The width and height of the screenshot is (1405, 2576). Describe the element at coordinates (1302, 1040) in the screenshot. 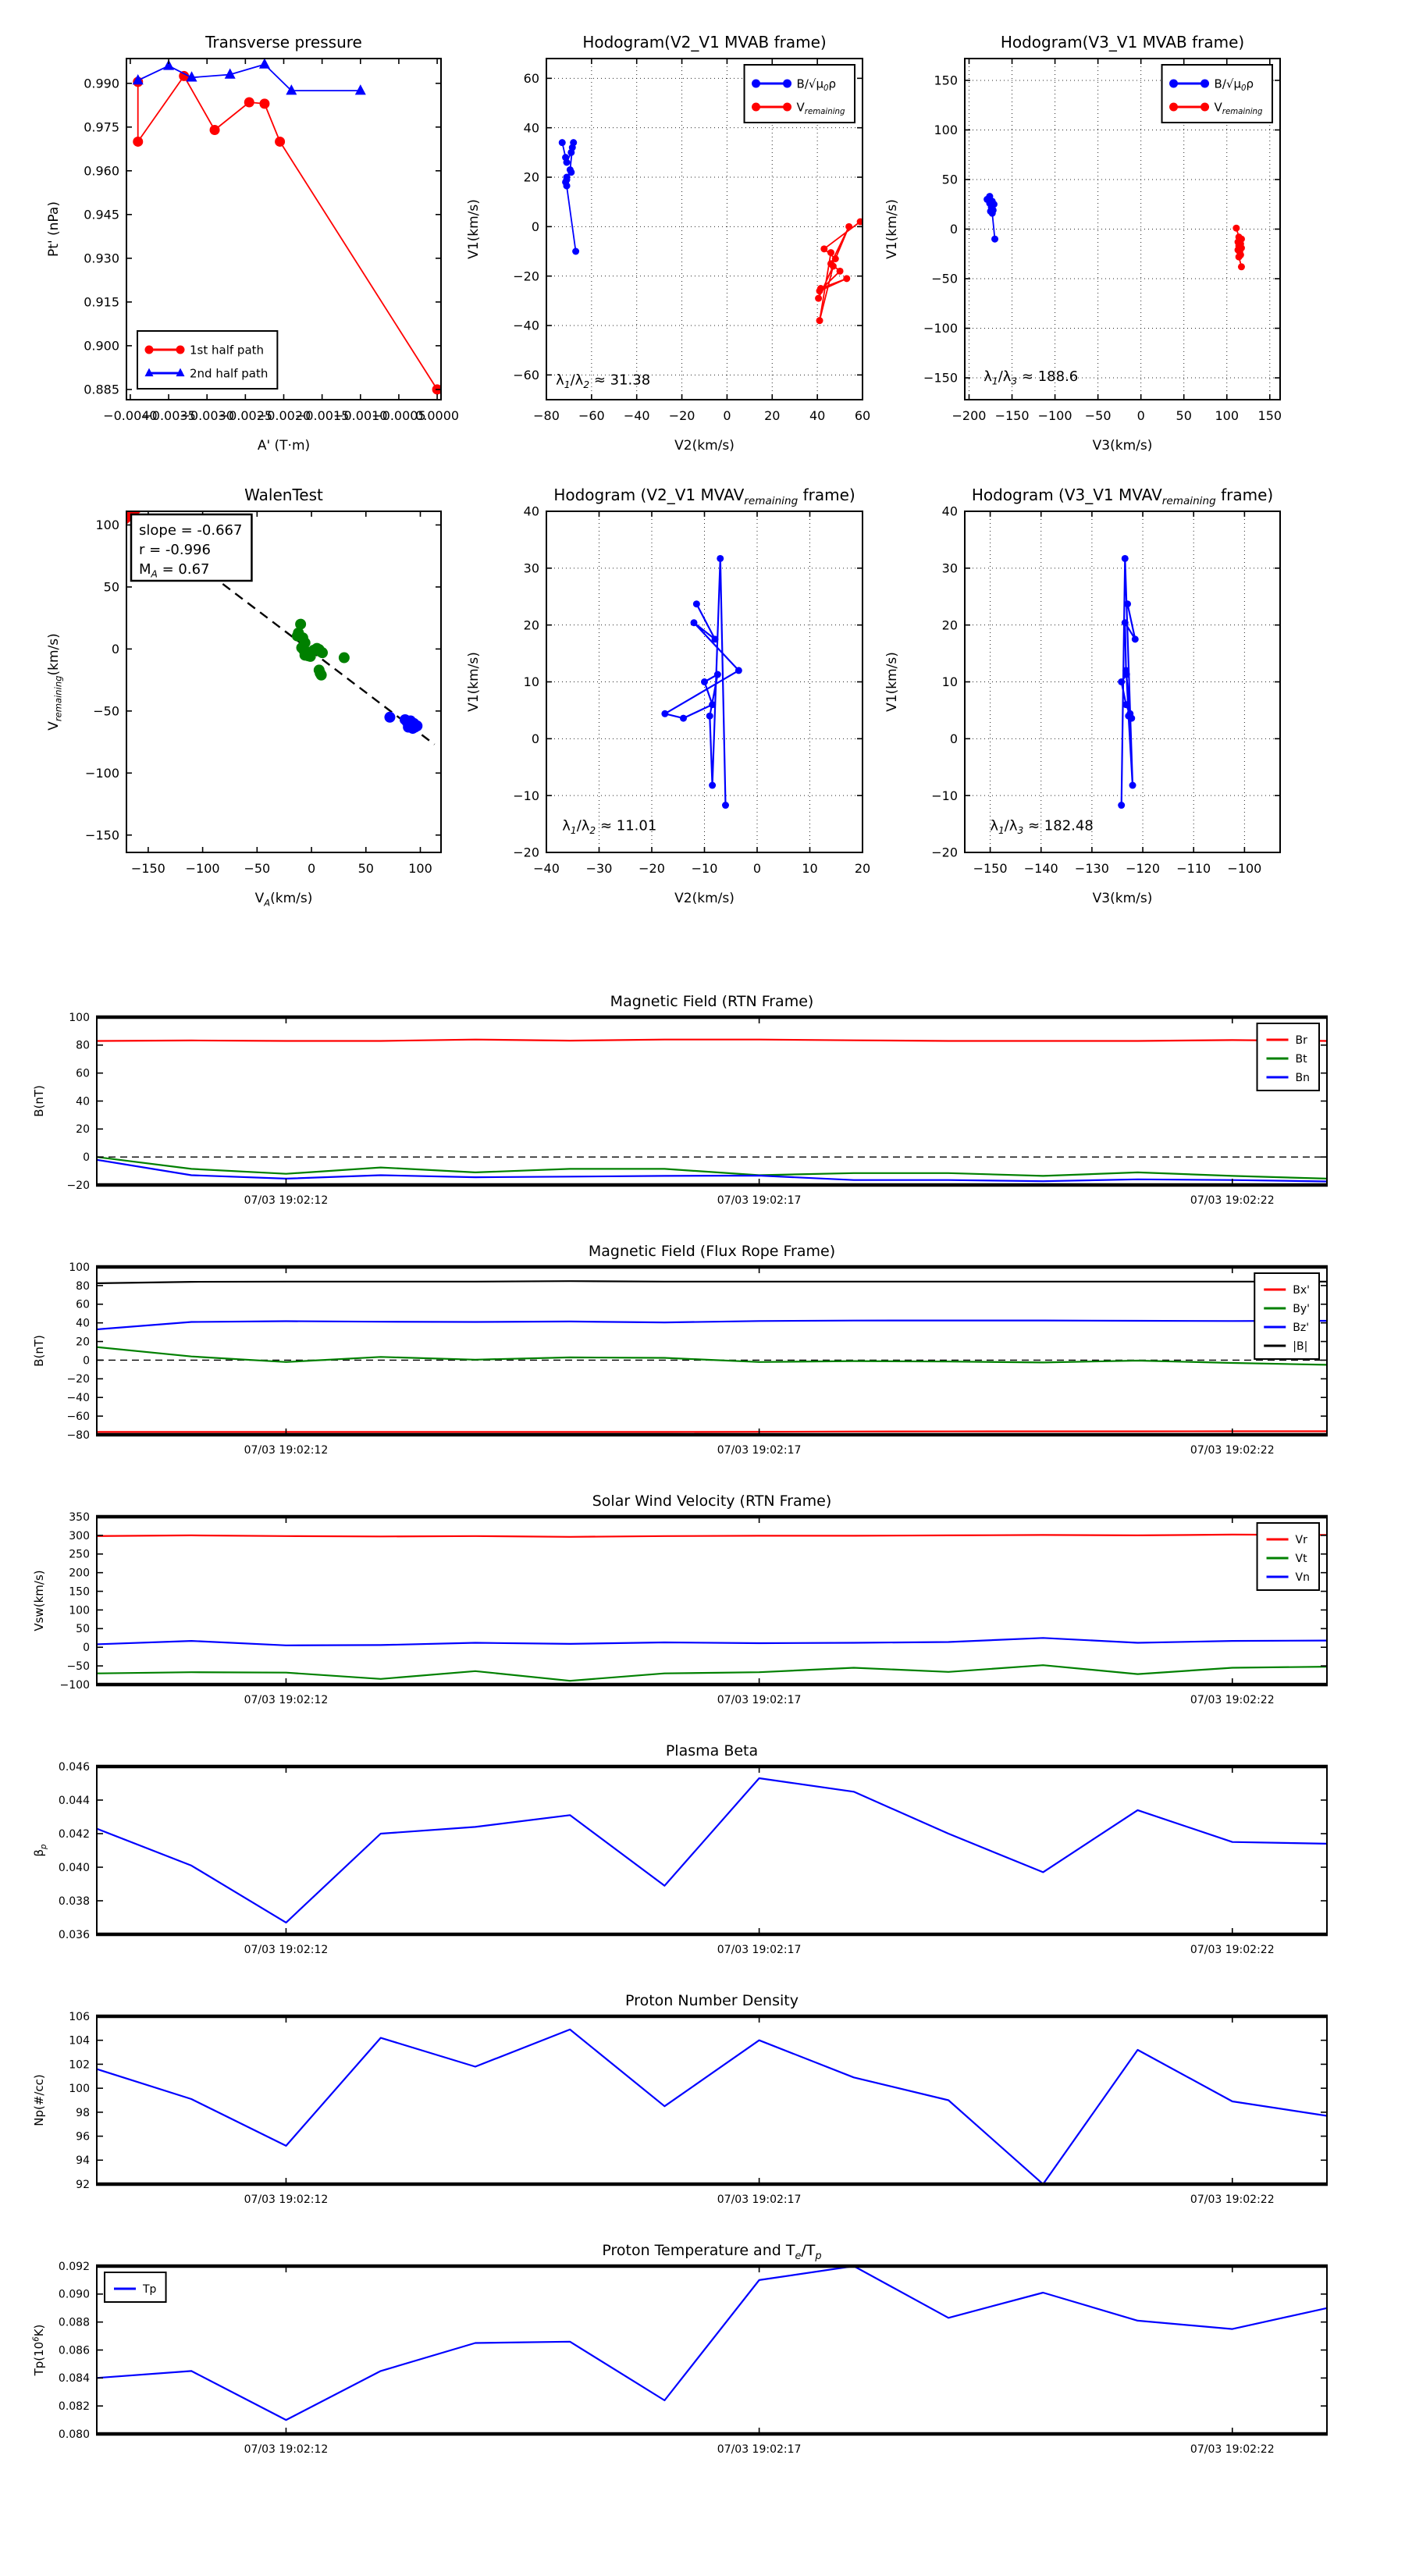

I see `legend-label: Br` at that location.